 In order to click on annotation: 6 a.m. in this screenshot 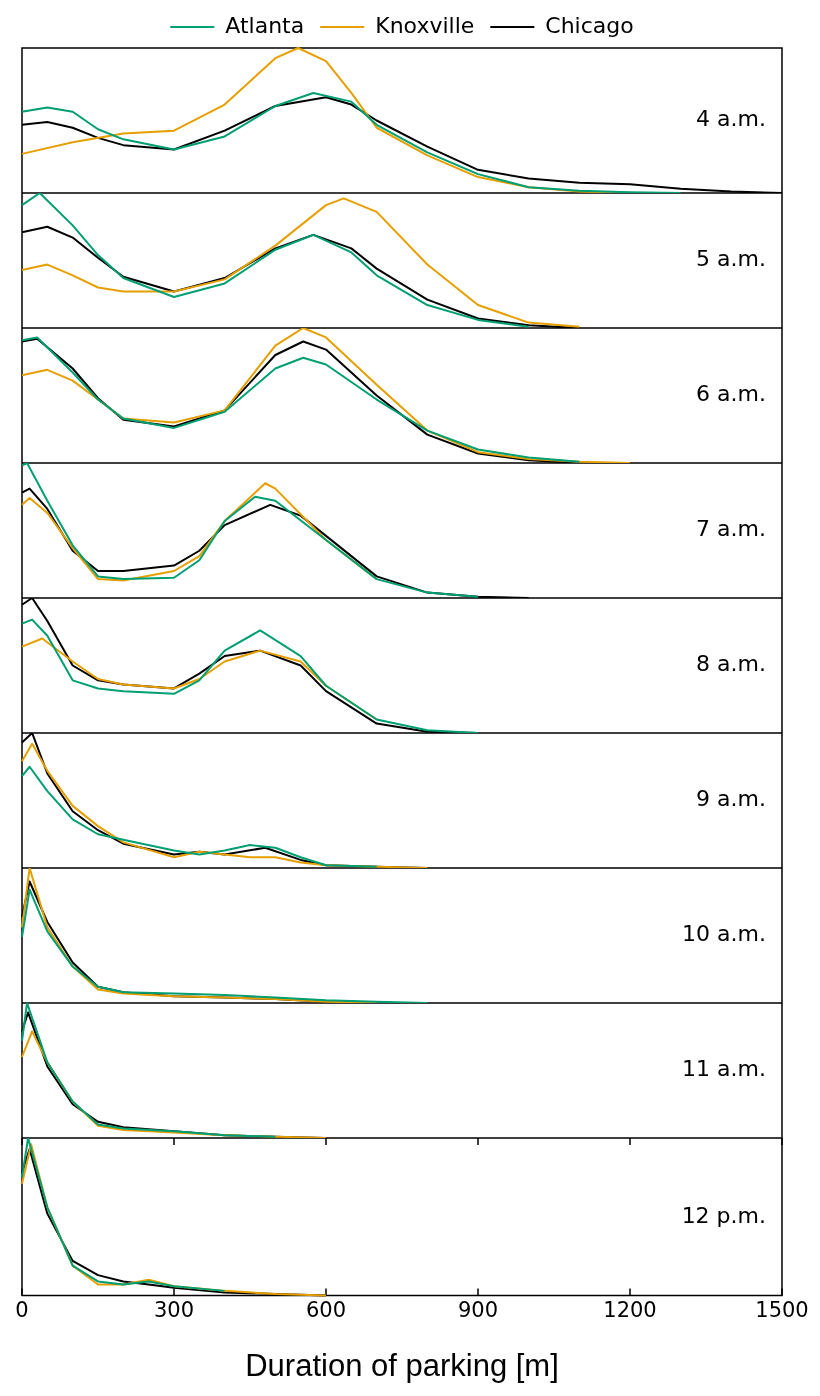, I will do `click(731, 394)`.